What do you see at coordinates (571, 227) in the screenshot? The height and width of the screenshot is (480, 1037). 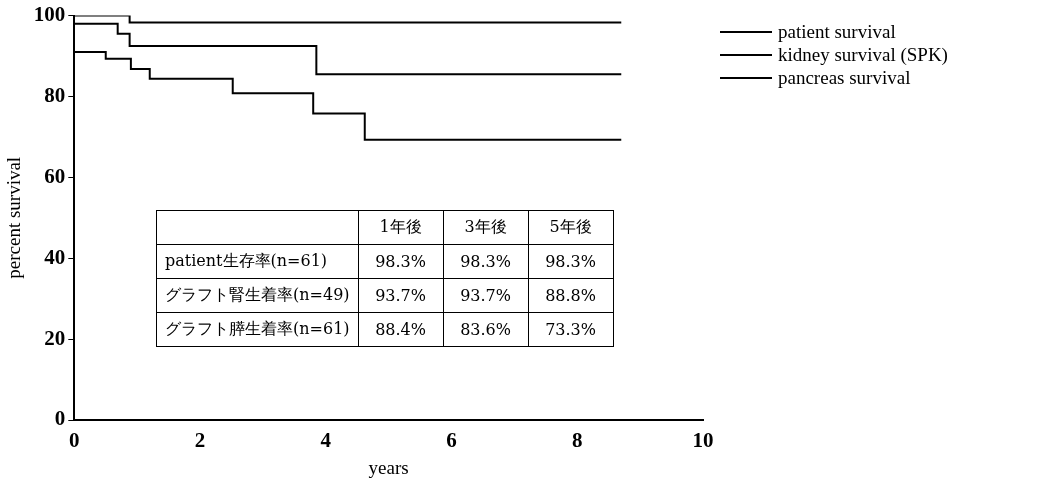 I see `category-label: 5年後` at bounding box center [571, 227].